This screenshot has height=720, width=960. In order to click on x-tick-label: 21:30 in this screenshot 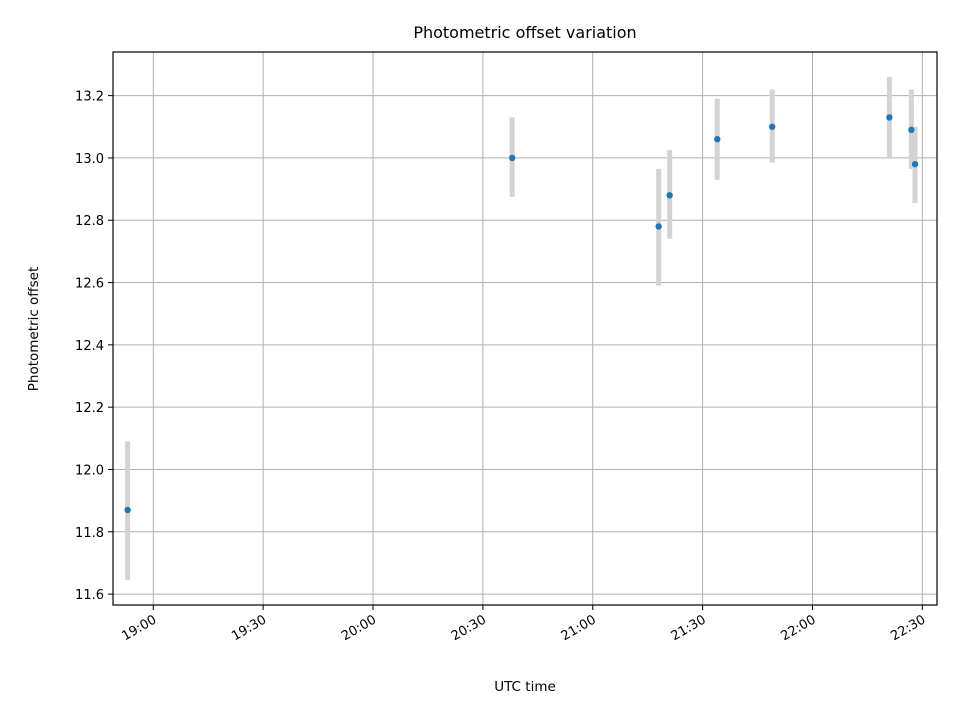, I will do `click(689, 628)`.